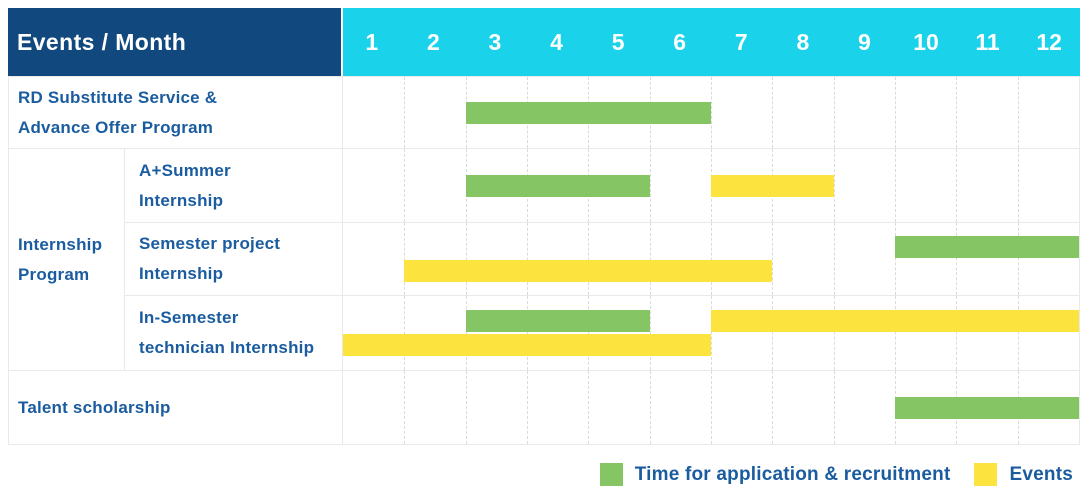  I want to click on green-swatch-icon, so click(611, 474).